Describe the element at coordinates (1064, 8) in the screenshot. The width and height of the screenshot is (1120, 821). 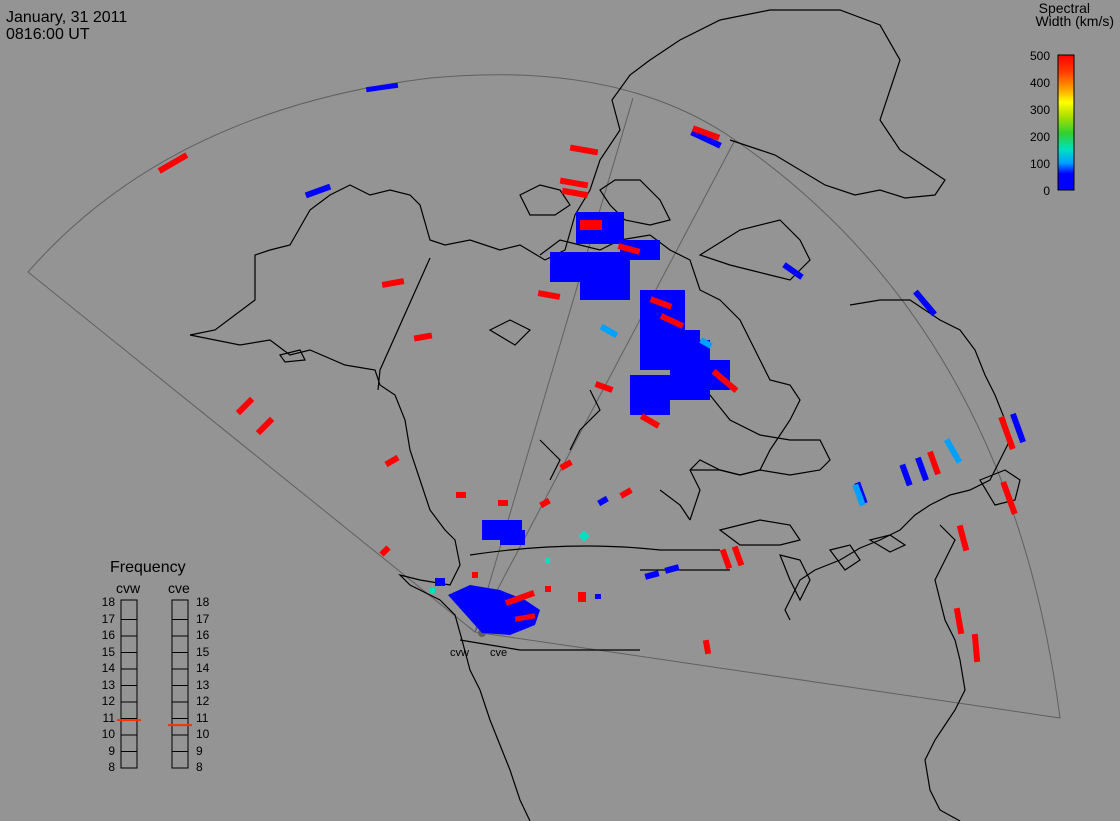
I see `colorbar-title: Spectral` at that location.